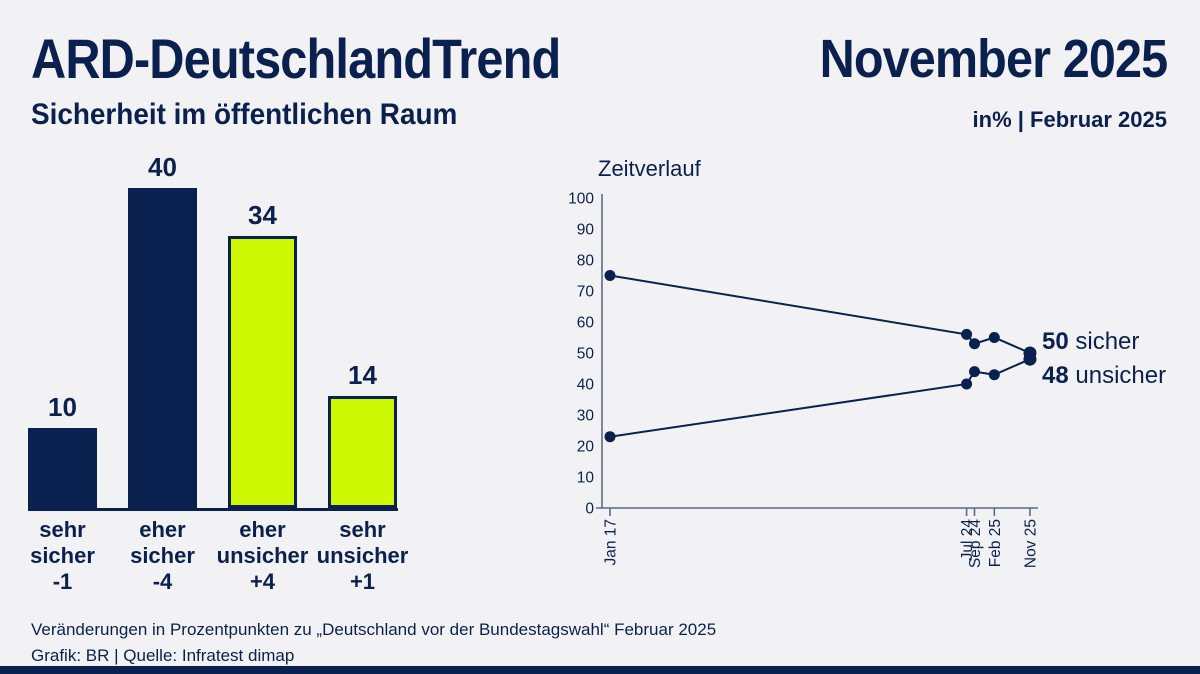 This screenshot has width=1200, height=674. I want to click on bottom-accent-bar, so click(600, 670).